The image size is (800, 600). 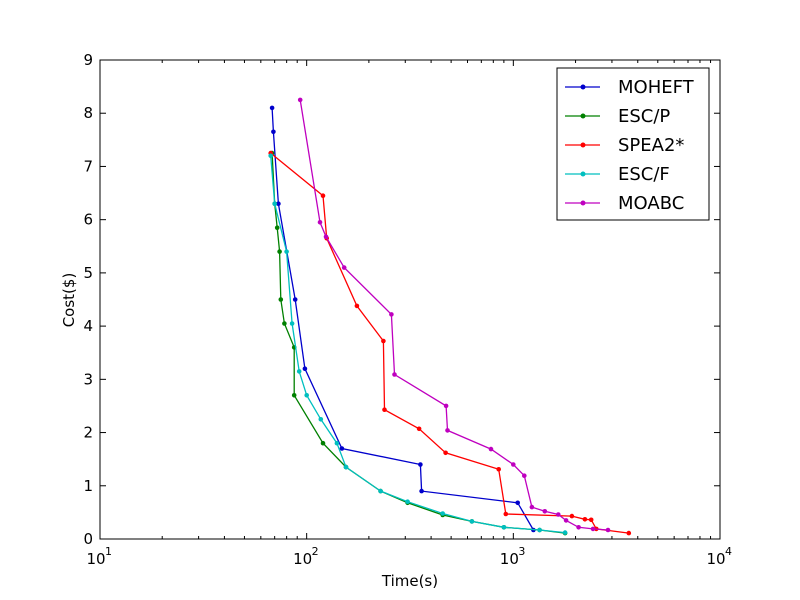 I want to click on x-tick-exponent: 2, so click(x=315, y=551).